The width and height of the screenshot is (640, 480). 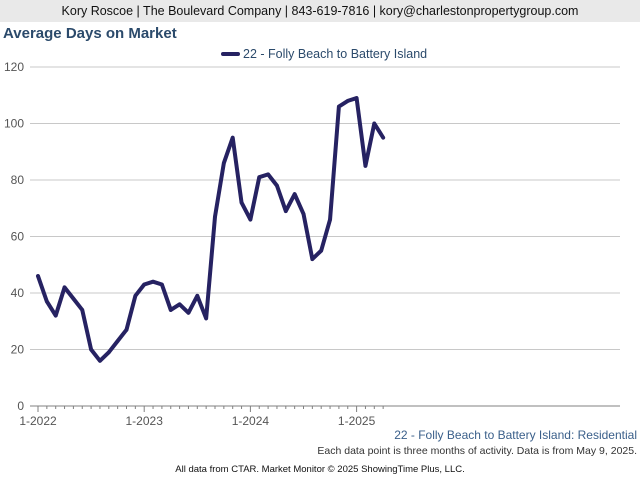 I want to click on y-tick-label: 80, so click(x=18, y=180).